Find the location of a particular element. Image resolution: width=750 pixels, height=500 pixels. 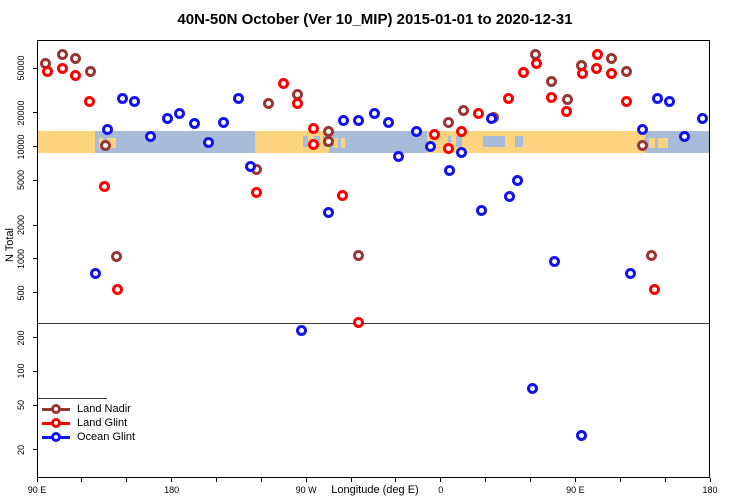

x-tick-label: 90 W is located at coordinates (306, 490).